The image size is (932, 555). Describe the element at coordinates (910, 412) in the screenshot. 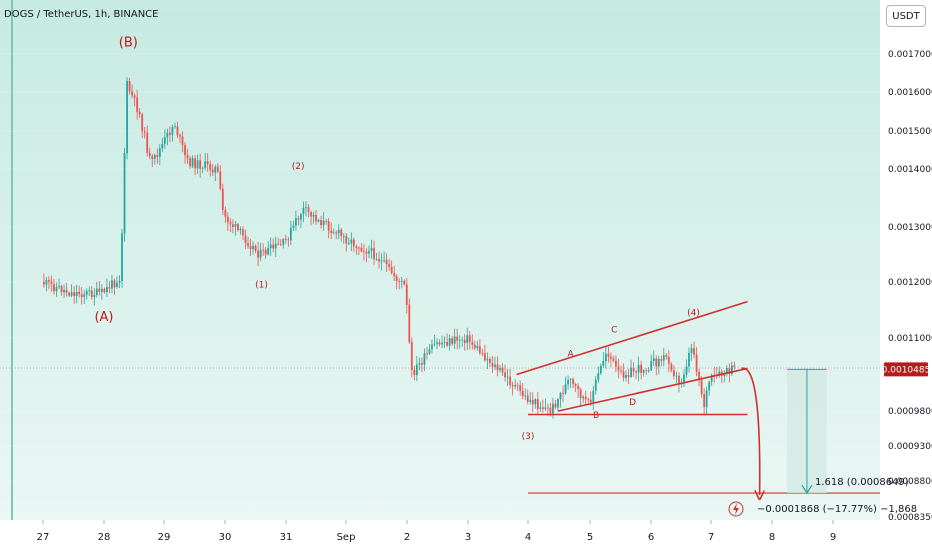

I see `price-tick-label: 0.0009800` at that location.